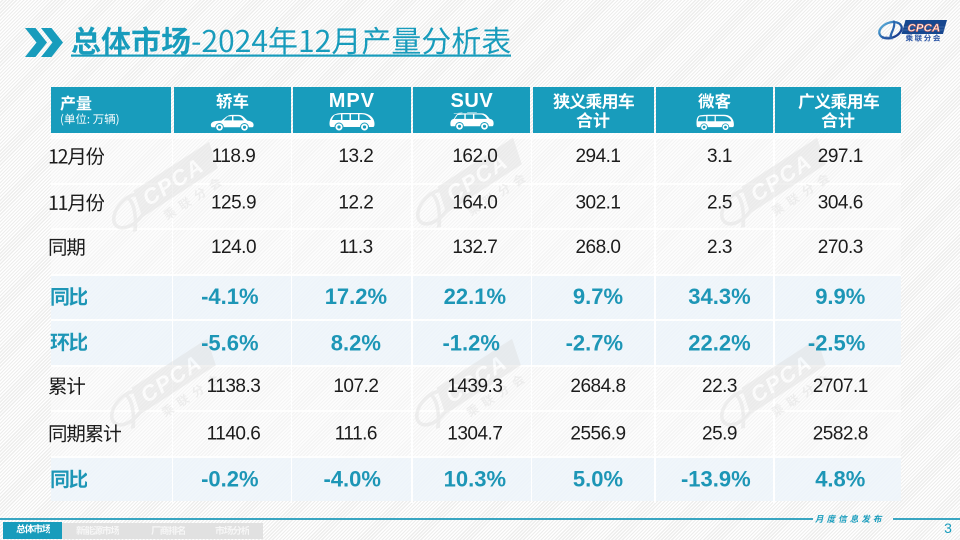  Describe the element at coordinates (924, 29) in the screenshot. I see `svg-text: CPCA` at that location.